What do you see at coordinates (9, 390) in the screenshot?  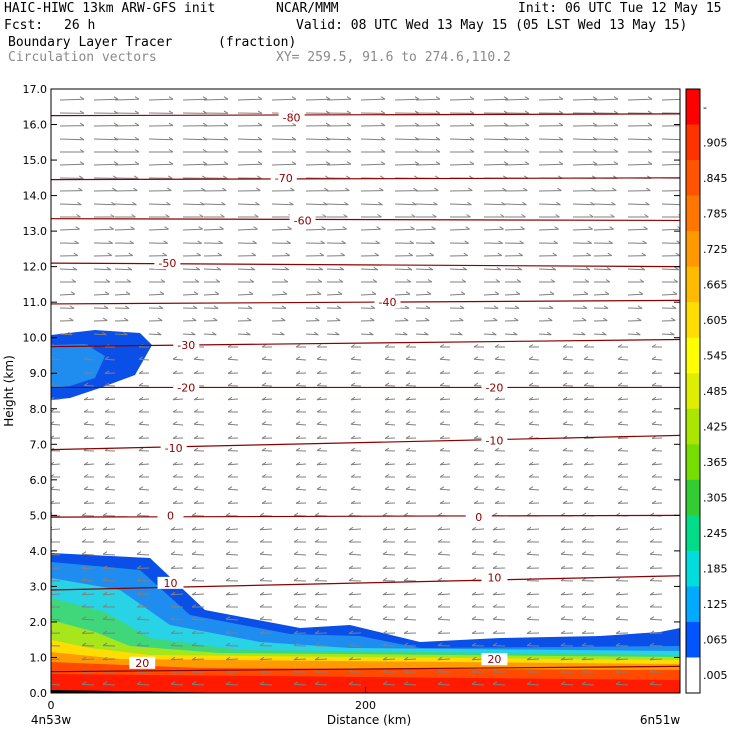 I see `y-axis-label: Height (km)` at bounding box center [9, 390].